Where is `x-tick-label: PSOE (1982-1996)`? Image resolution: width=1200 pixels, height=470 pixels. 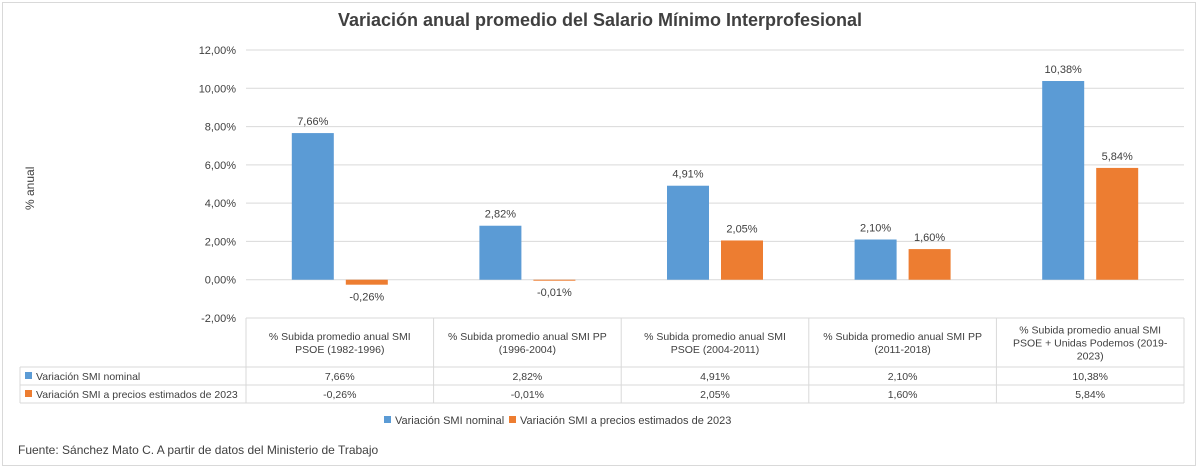 x-tick-label: PSOE (1982-1996) is located at coordinates (339, 350).